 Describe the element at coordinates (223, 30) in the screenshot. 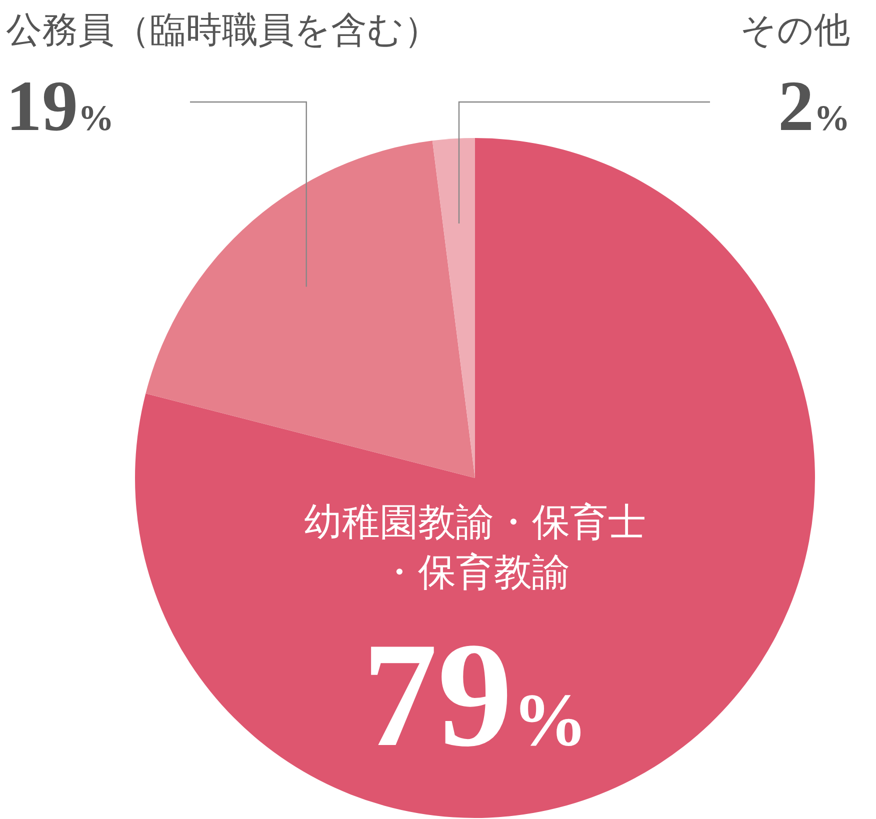

I see `slice-label: 公務員（臨時職員を含む）` at that location.